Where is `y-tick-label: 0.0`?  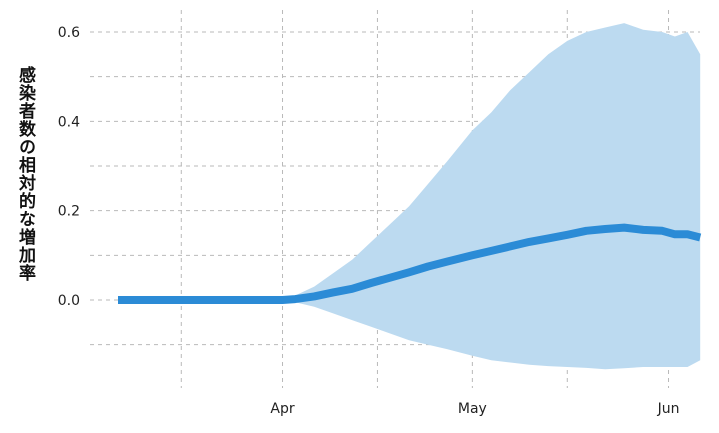 y-tick-label: 0.0 is located at coordinates (69, 301).